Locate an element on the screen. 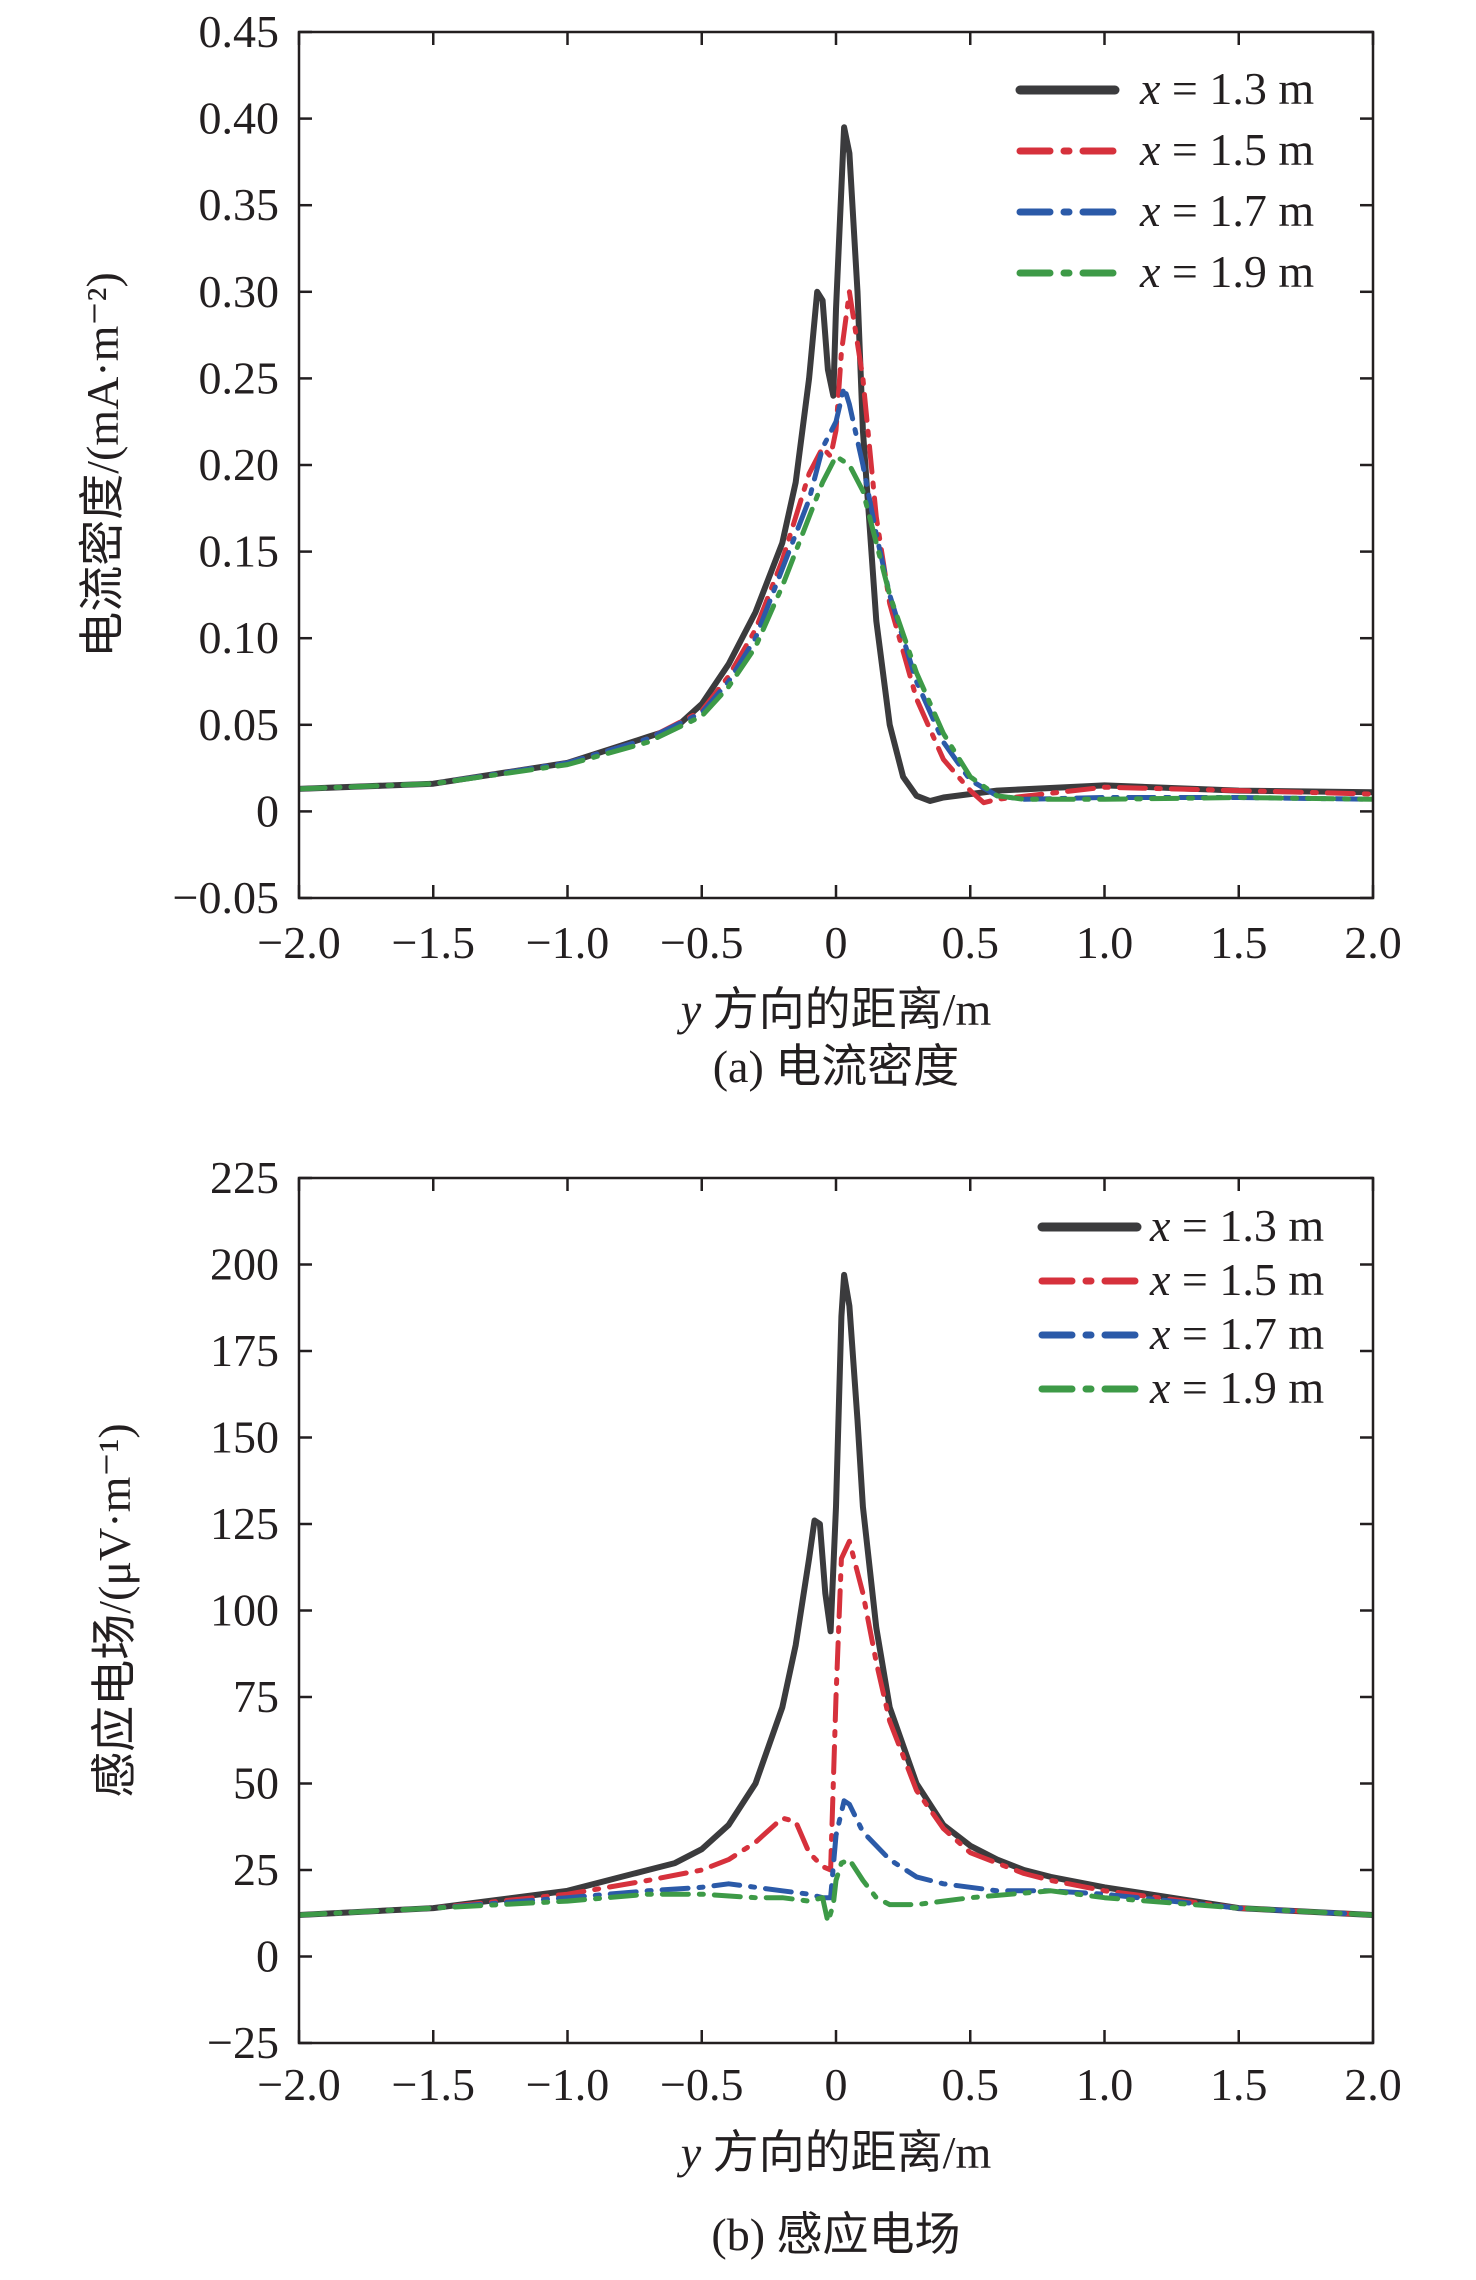 The width and height of the screenshot is (1476, 2280). y-tick-label: −25 is located at coordinates (243, 2042).